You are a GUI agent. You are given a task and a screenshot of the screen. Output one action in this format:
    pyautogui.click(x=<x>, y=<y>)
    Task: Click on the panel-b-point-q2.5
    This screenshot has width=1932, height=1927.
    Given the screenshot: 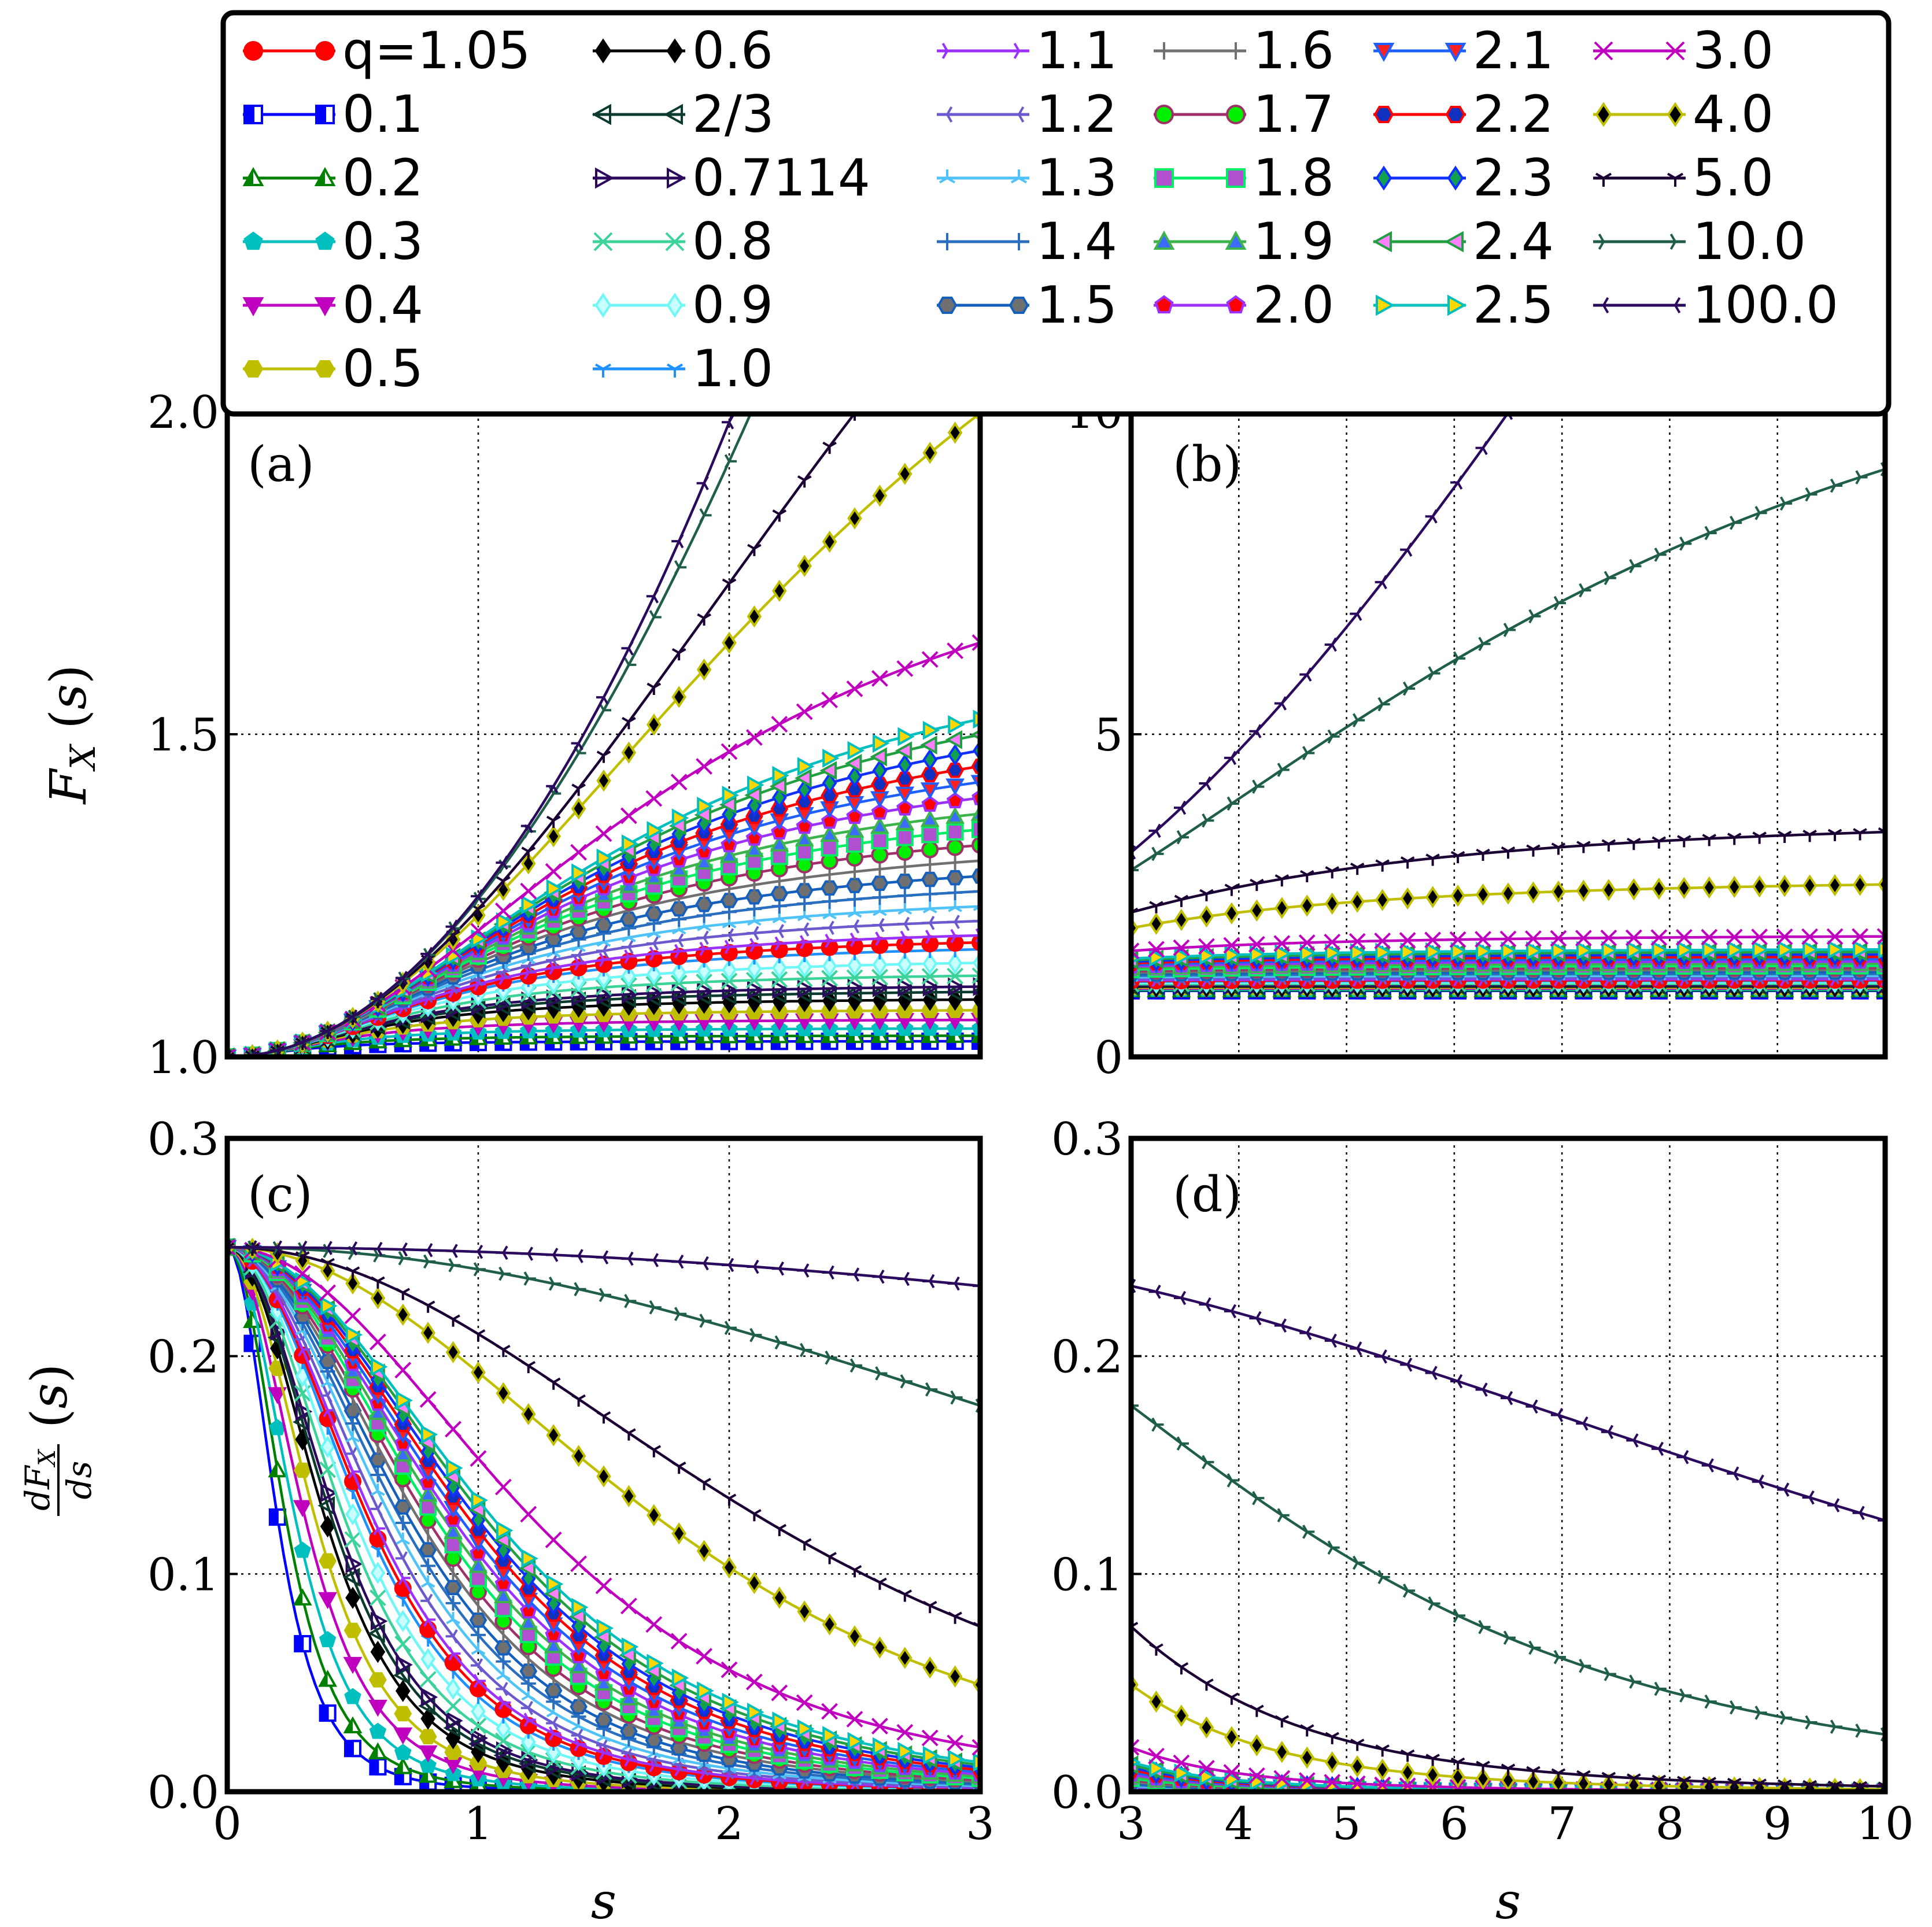 What is the action you would take?
    pyautogui.click(x=1510, y=951)
    